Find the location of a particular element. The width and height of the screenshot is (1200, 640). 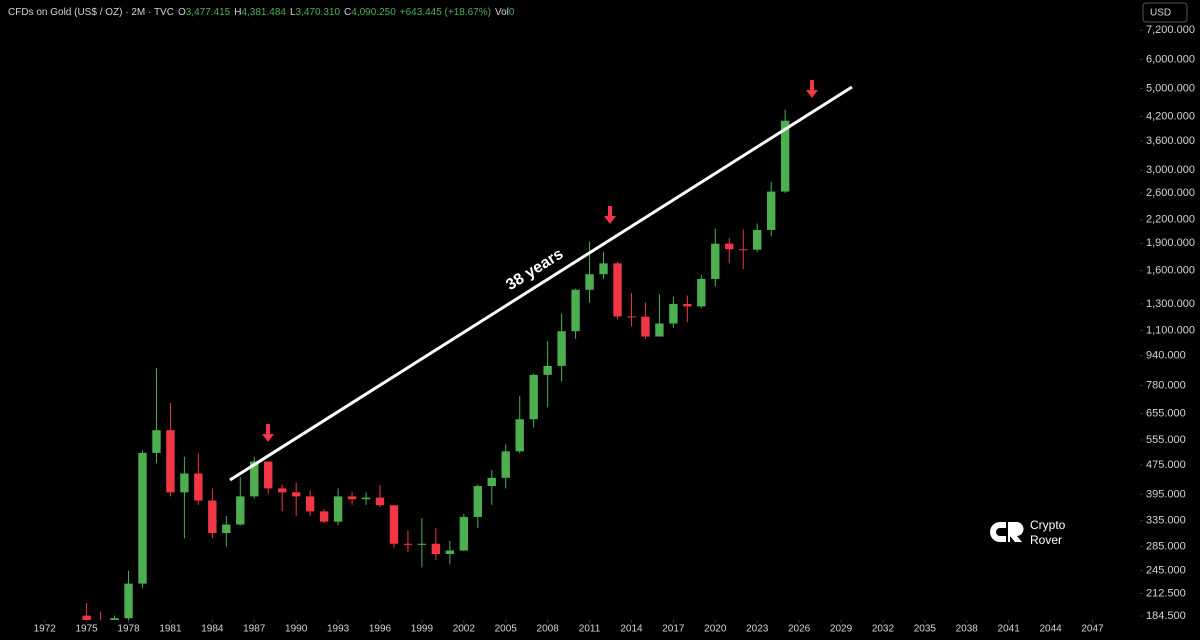

field-label: C is located at coordinates (347, 12).